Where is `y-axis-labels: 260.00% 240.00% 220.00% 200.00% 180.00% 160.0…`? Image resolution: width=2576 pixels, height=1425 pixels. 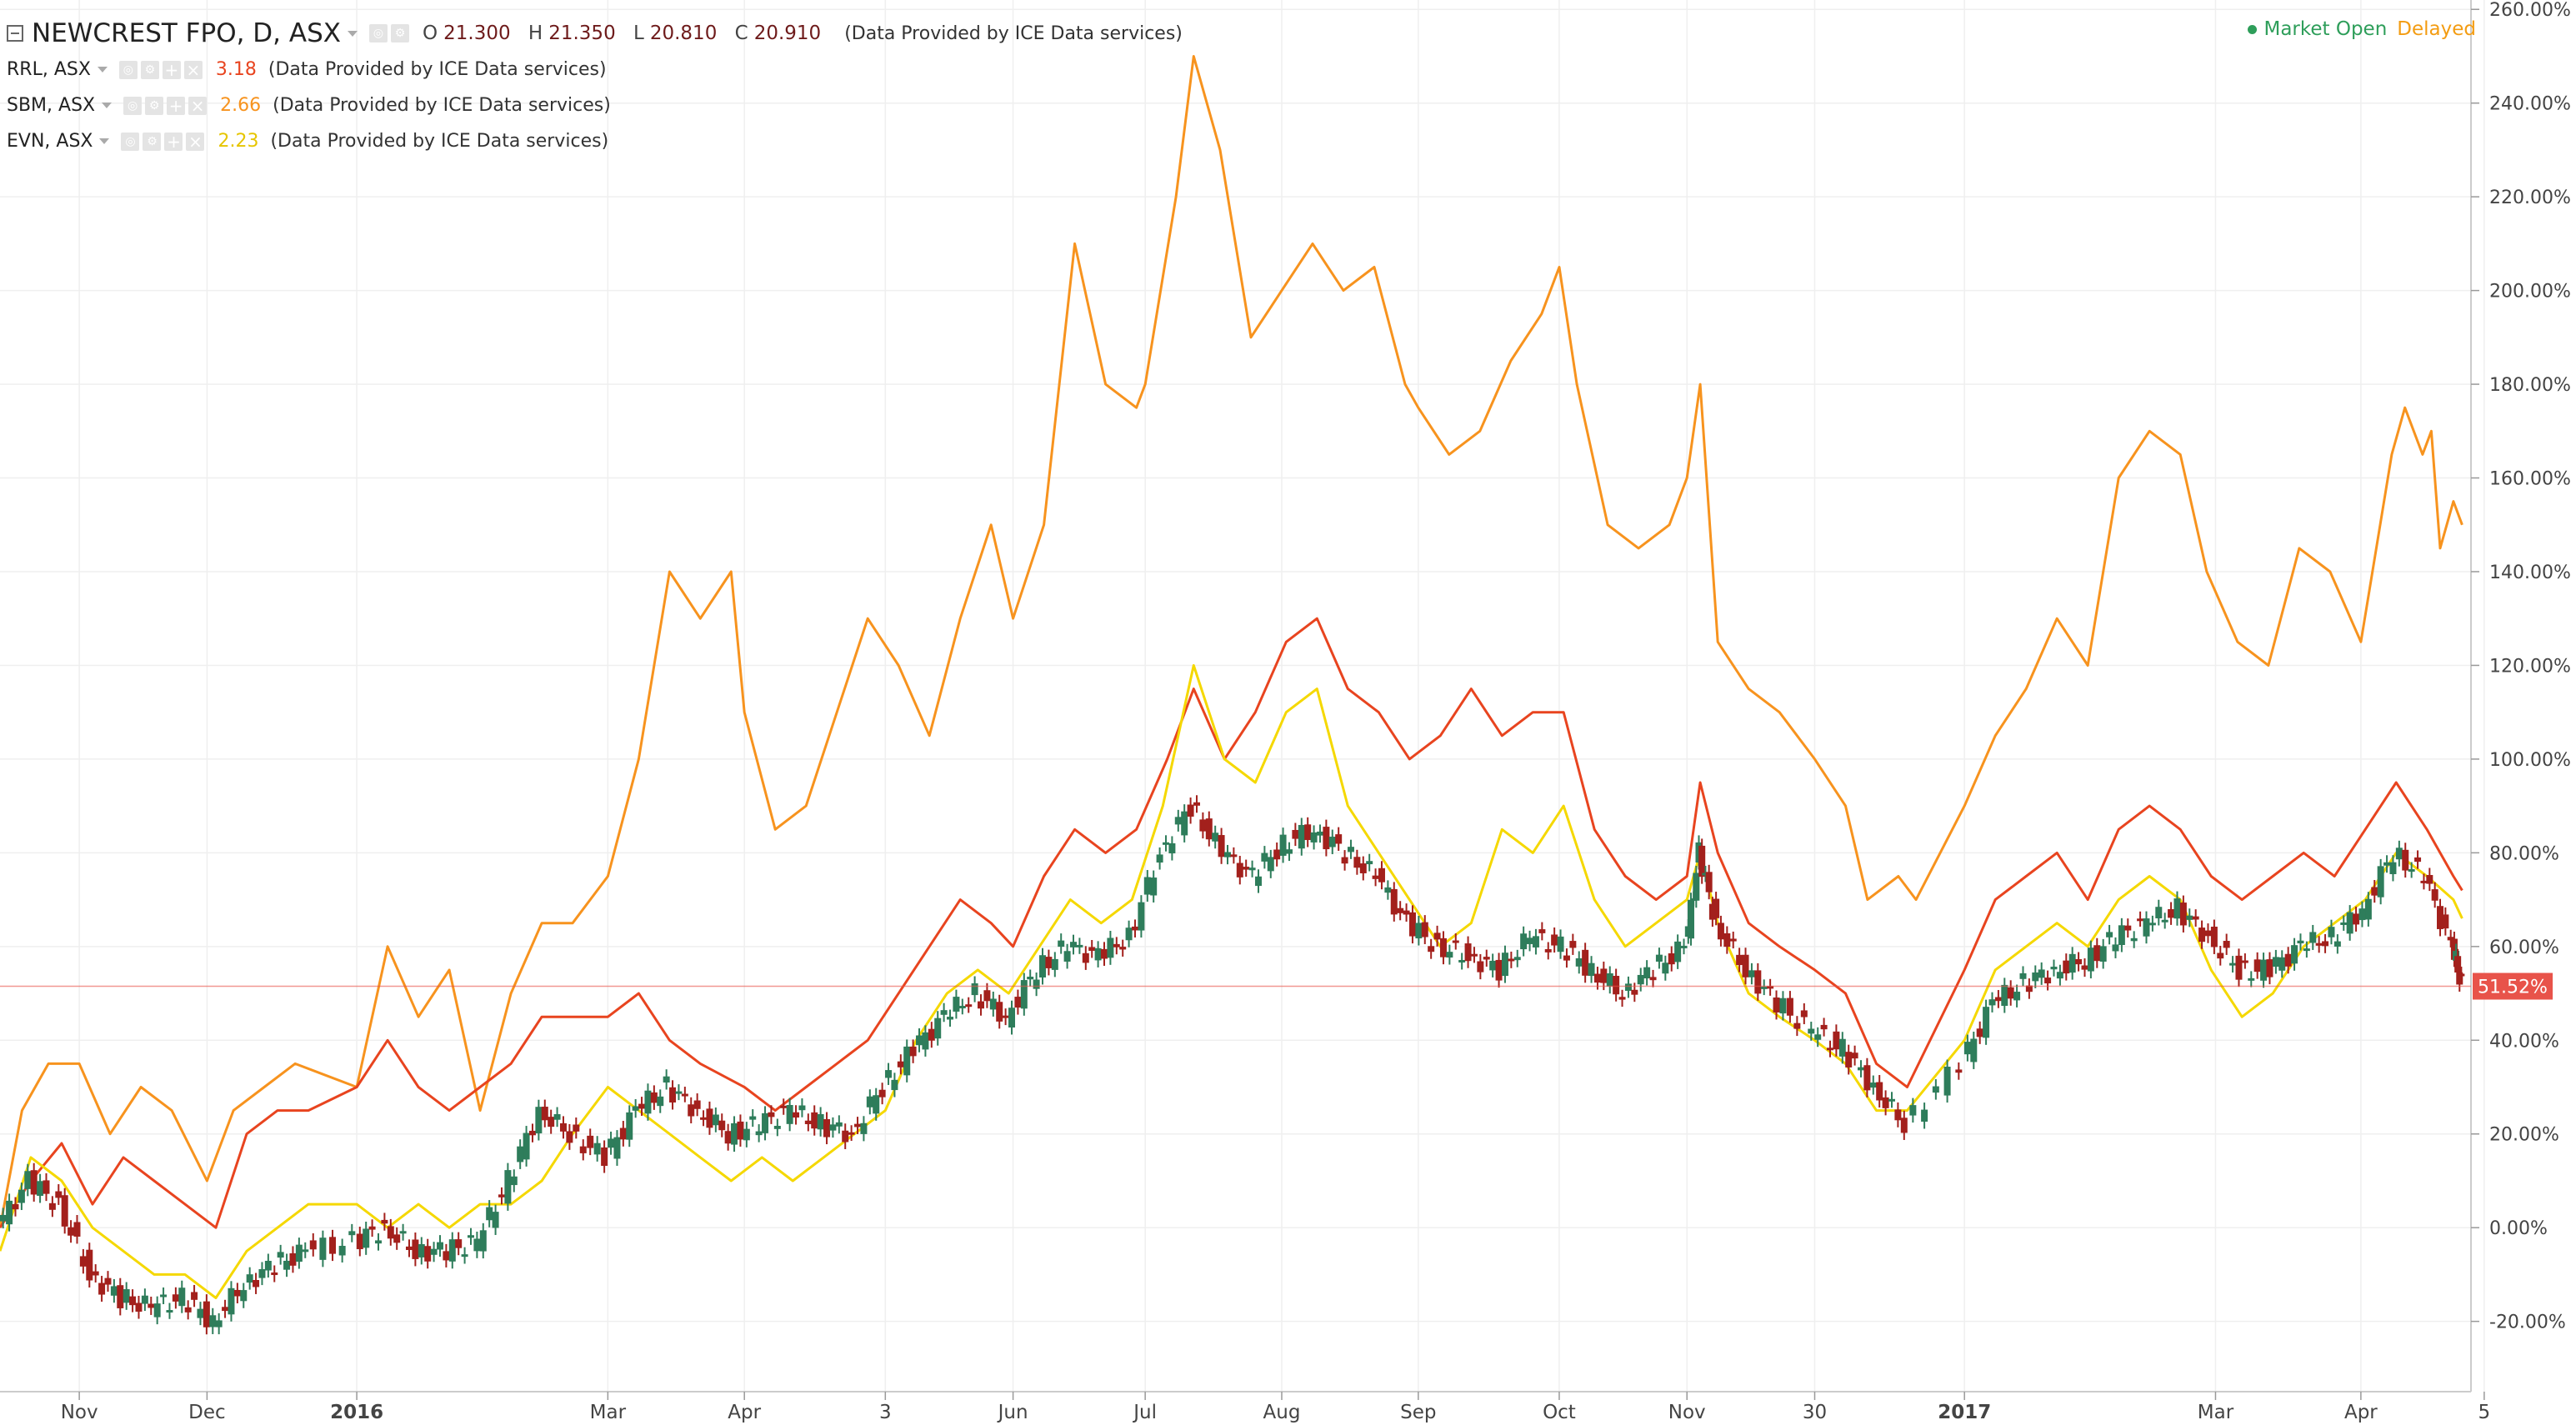 y-axis-labels: 260.00% 240.00% 220.00% 200.00% 180.00% 160.0… is located at coordinates (2521, 666).